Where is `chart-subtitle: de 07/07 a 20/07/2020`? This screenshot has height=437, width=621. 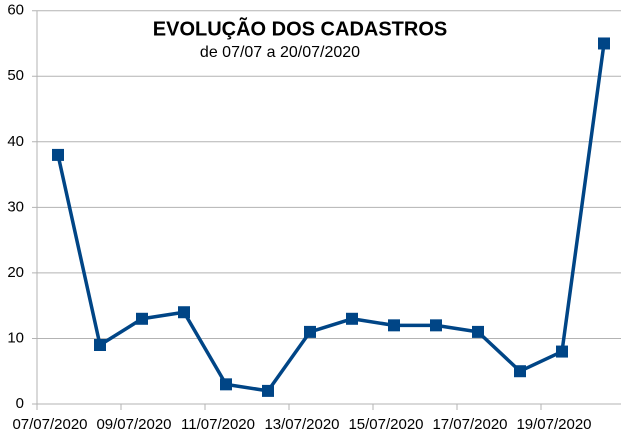
chart-subtitle: de 07/07 a 20/07/2020 is located at coordinates (280, 52).